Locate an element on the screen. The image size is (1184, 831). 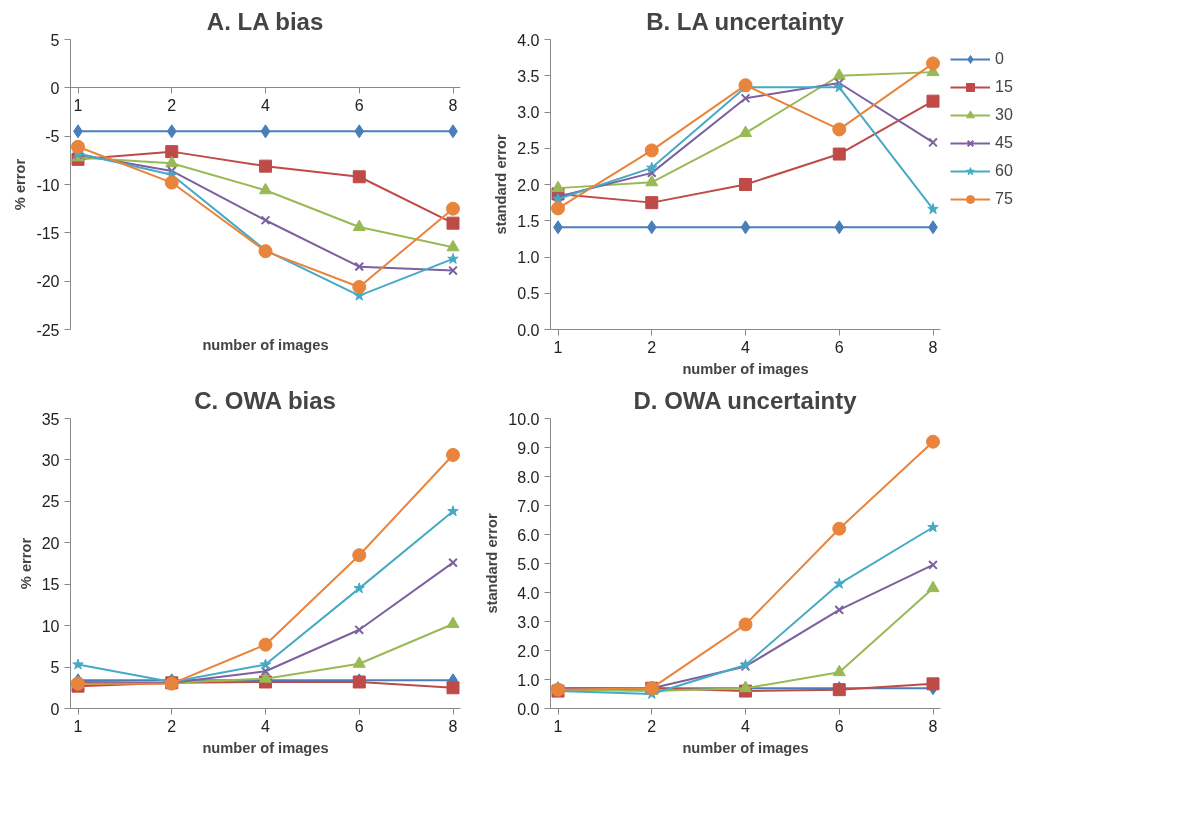
y-tick-label: -20 is located at coordinates (48, 282).